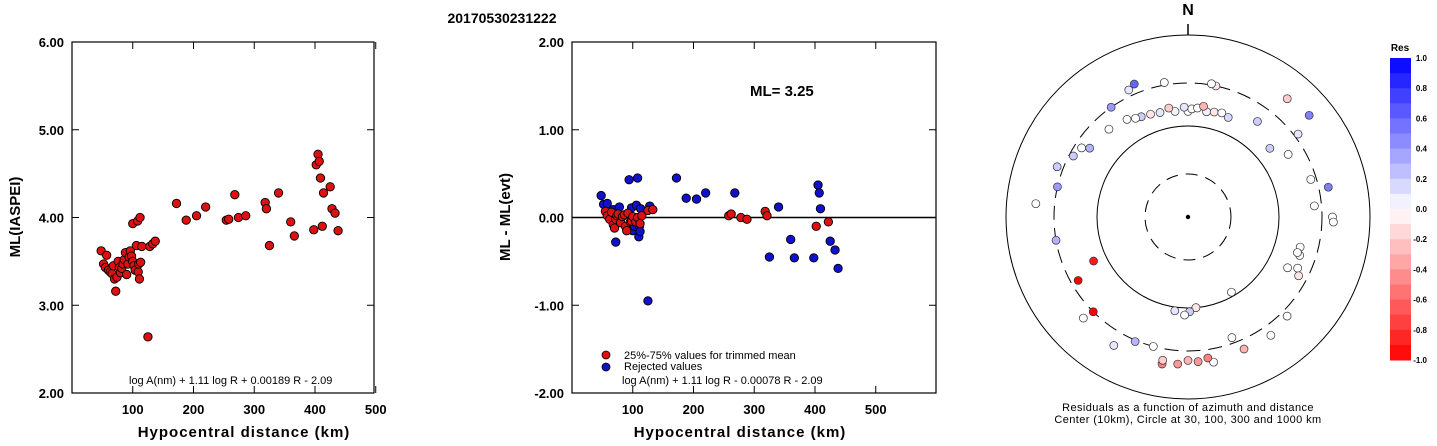  I want to click on left-x-tick-label: 200, so click(194, 409).